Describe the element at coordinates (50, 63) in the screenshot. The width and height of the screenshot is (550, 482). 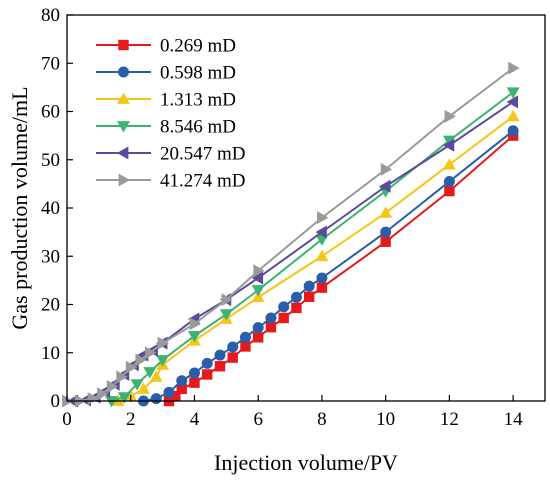
I see `y-tick-label: 70` at that location.